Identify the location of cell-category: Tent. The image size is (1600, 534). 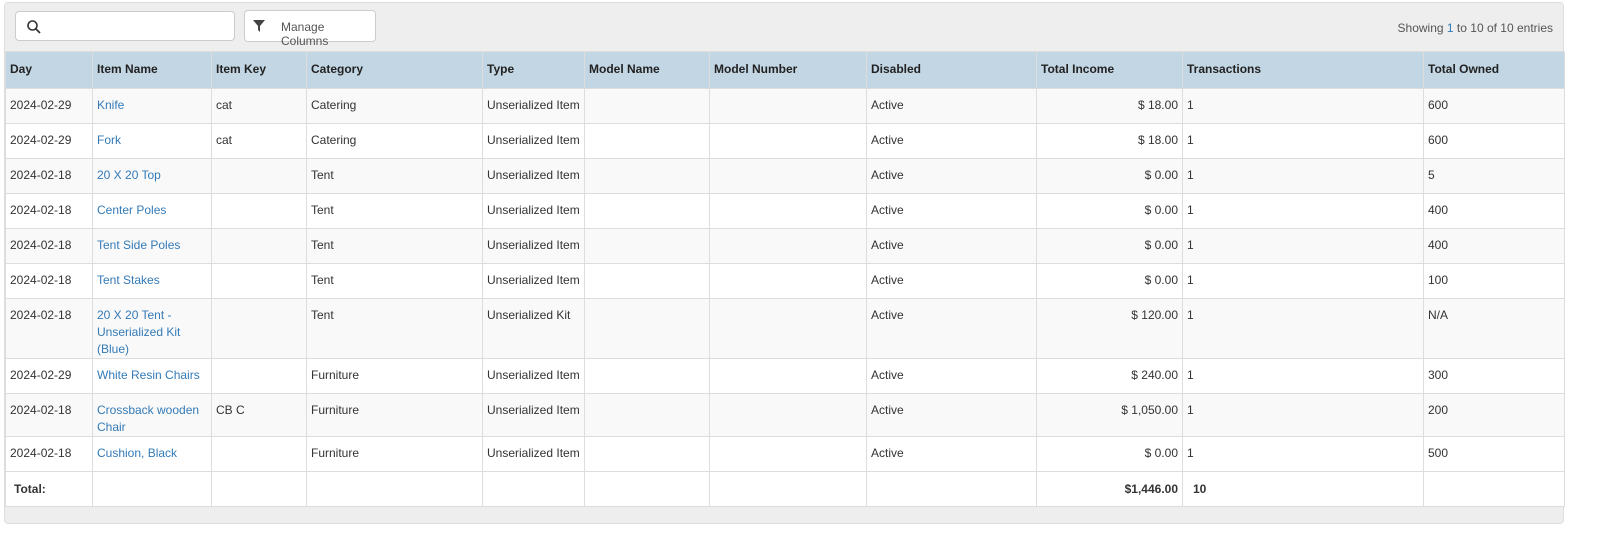
(394, 328).